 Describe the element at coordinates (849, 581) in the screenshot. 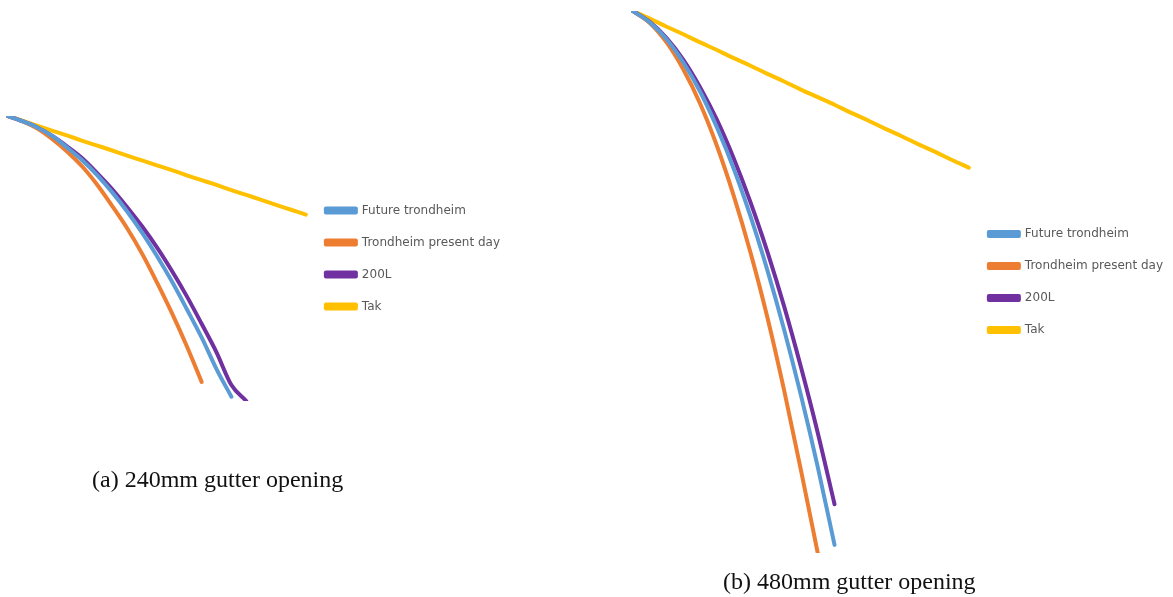

I see `text: (b) 480mm gutter opening` at that location.